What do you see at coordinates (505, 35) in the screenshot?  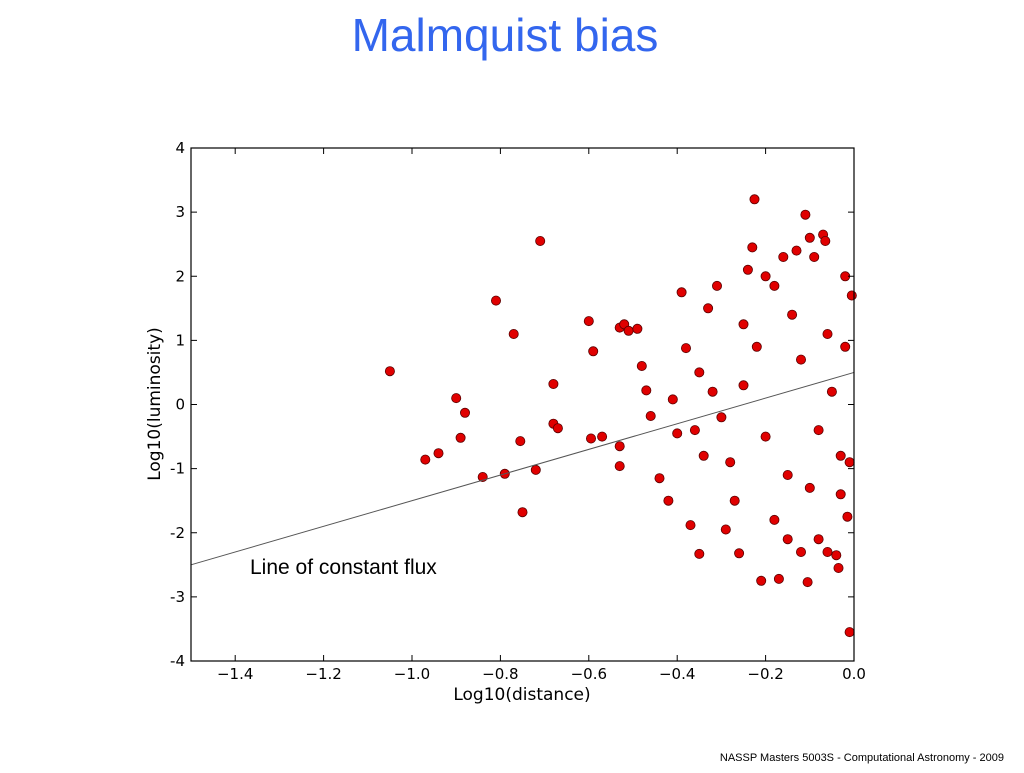 I see `slide-title: Malmquist bias` at bounding box center [505, 35].